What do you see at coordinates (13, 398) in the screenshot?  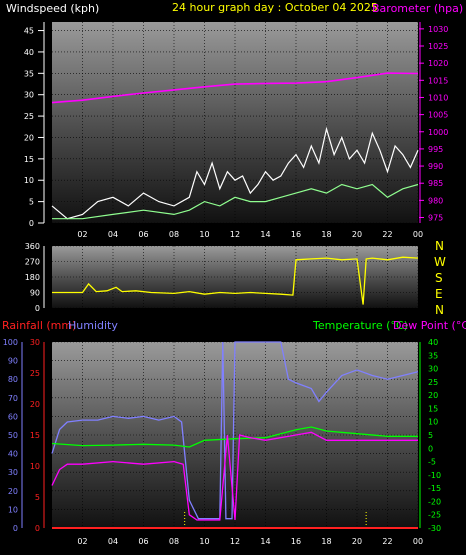 I see `humidity-y-tick-label: 70` at bounding box center [13, 398].